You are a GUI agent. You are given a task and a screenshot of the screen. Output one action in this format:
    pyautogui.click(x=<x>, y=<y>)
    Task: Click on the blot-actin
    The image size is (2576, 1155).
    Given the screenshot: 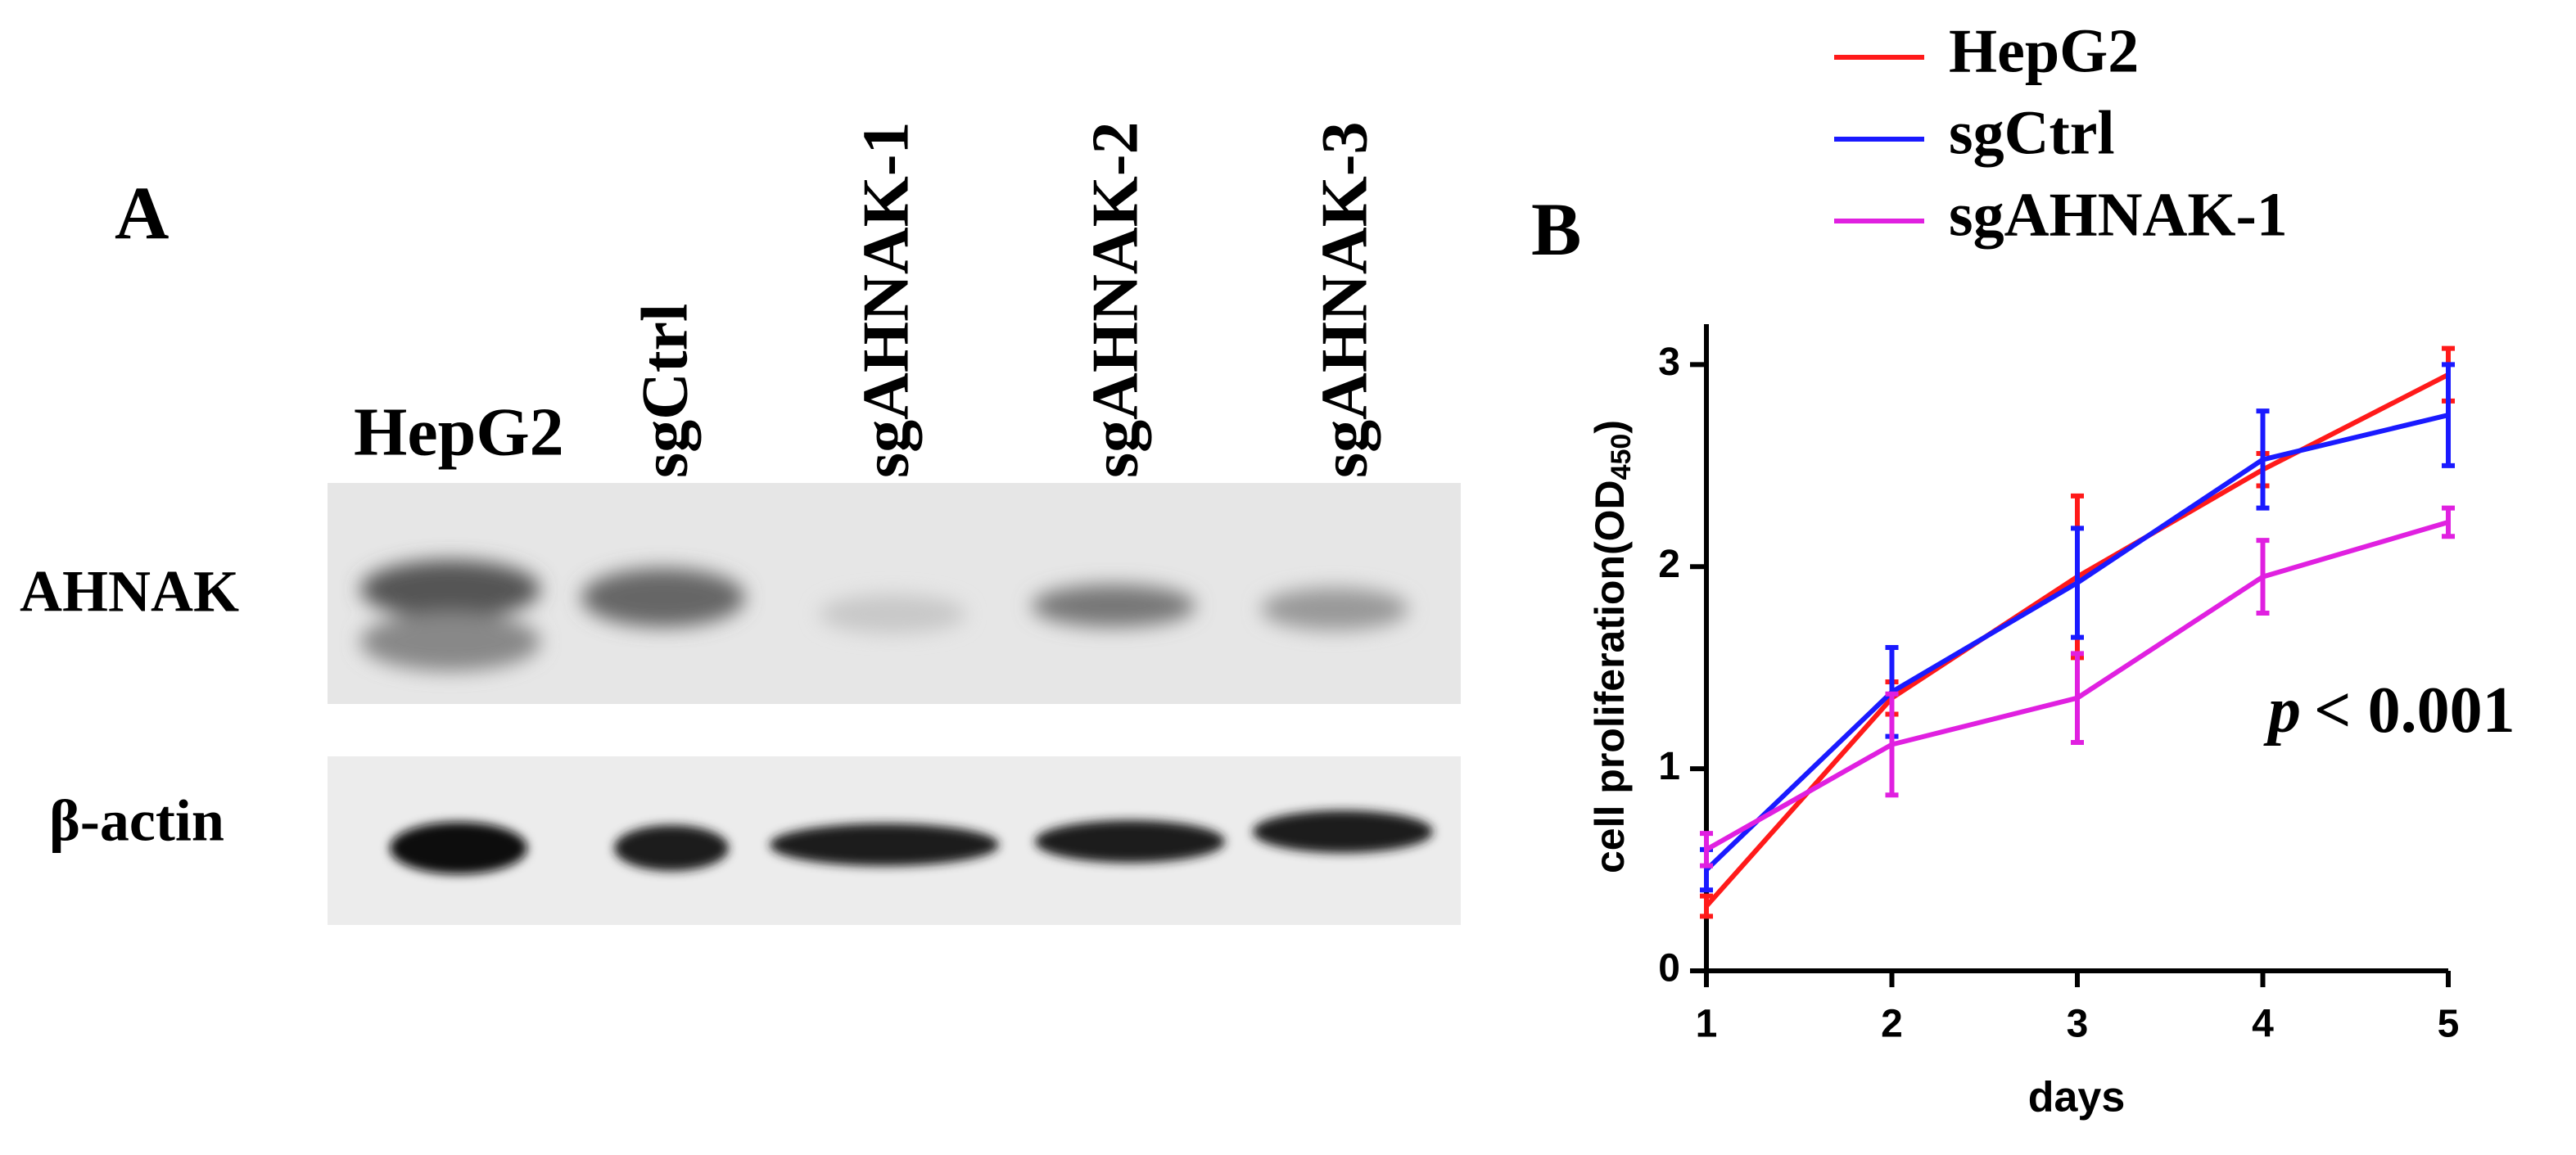 What is the action you would take?
    pyautogui.click(x=895, y=840)
    